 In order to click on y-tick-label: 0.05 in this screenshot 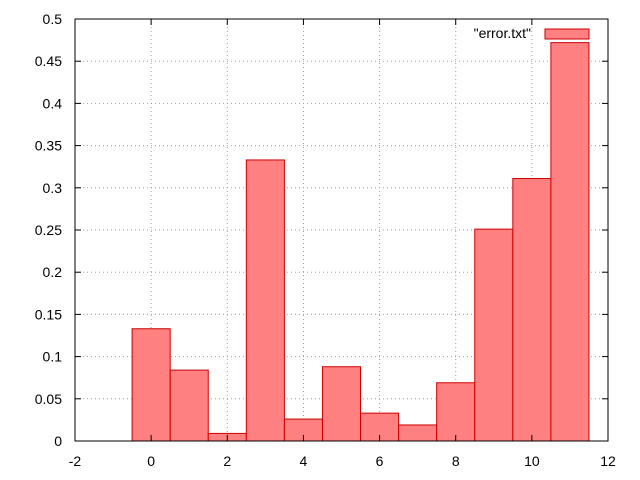, I will do `click(48, 399)`.